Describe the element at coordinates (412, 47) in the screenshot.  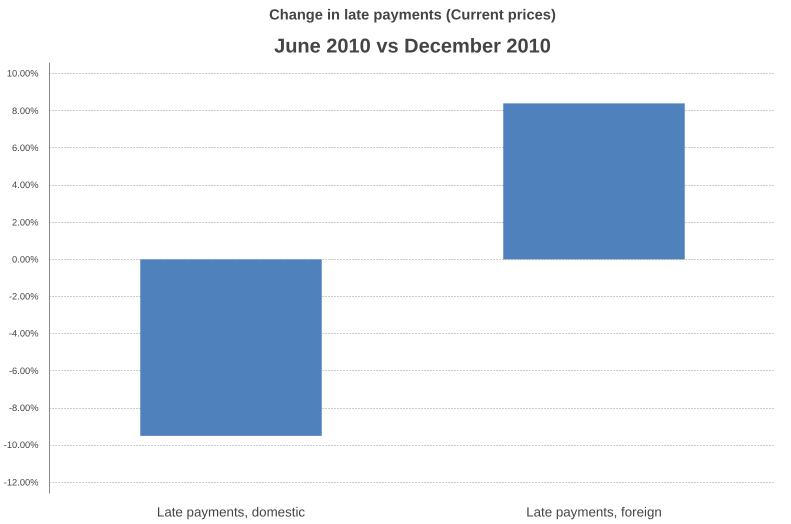
I see `chart-subtitle: June 2010 vs December 2010` at that location.